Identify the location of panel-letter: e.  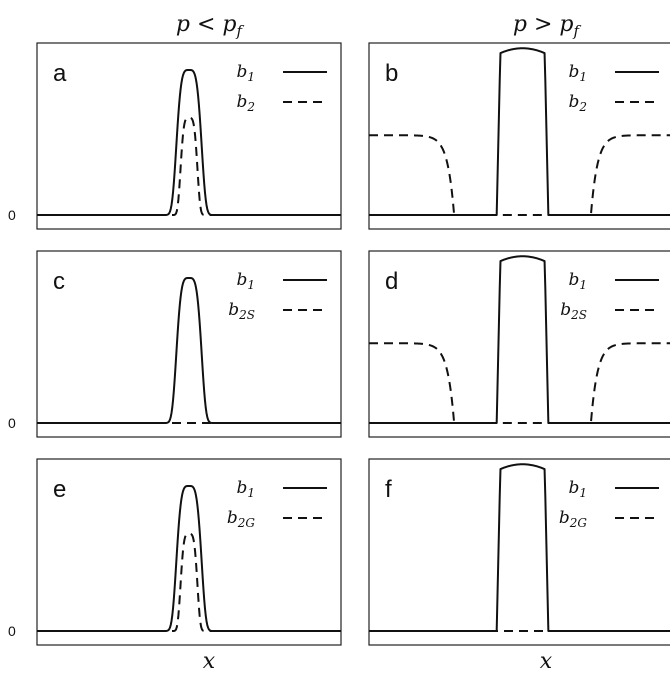
(59, 489).